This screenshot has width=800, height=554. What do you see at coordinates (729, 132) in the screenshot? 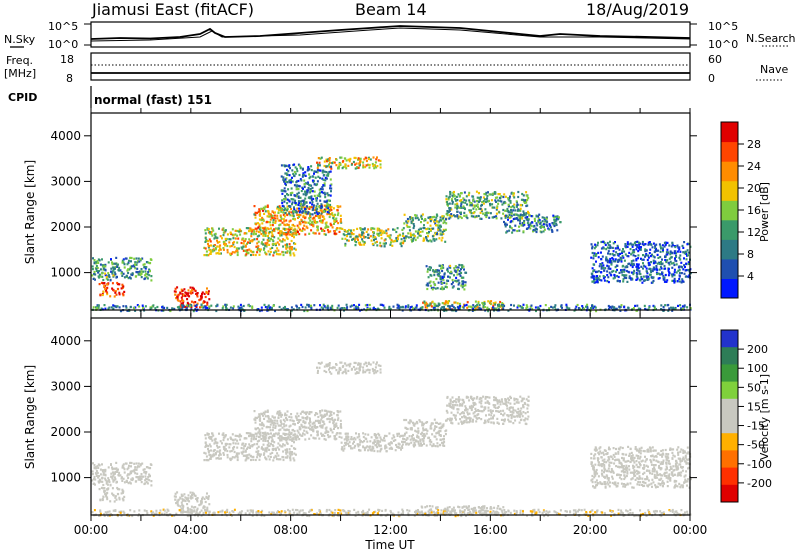
I see `power-colorbar-box` at bounding box center [729, 132].